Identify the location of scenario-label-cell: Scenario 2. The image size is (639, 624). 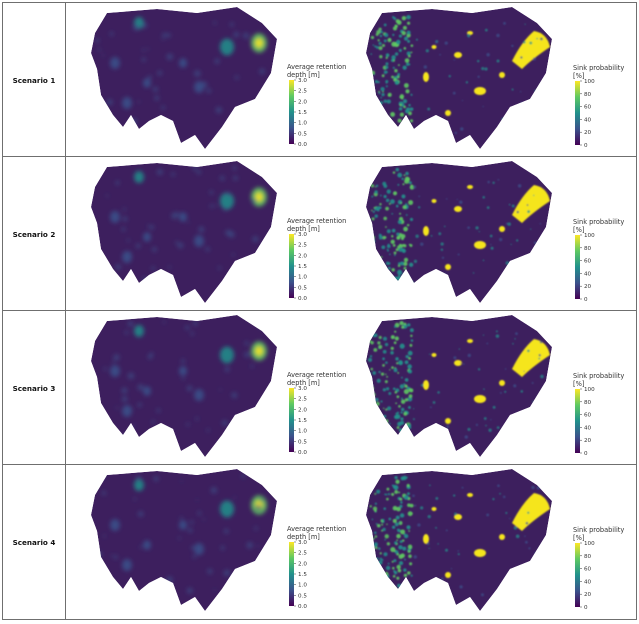
(34, 234).